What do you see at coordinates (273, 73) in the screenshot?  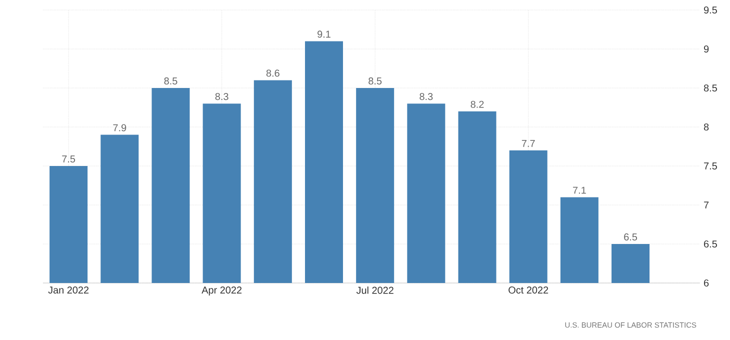 I see `data-label: 8.6` at bounding box center [273, 73].